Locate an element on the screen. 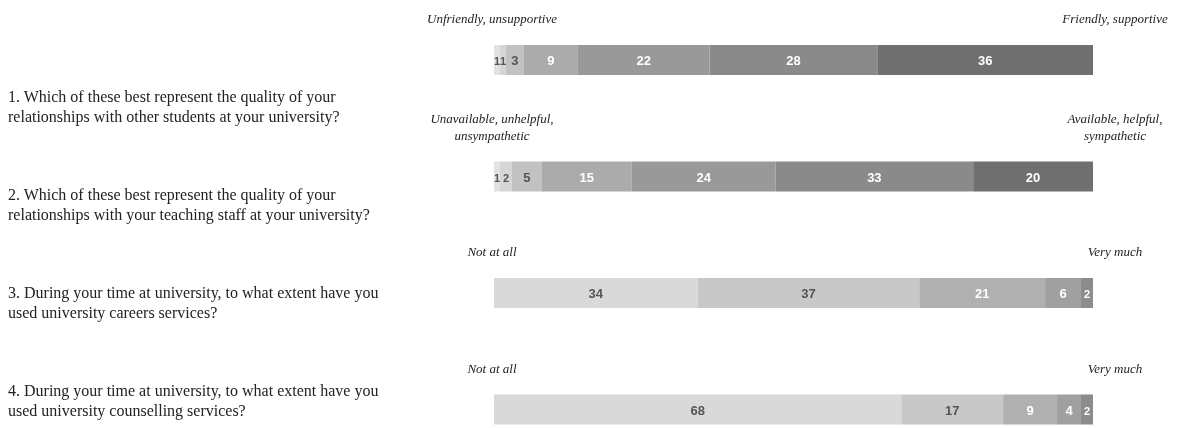  data-label: 36 is located at coordinates (985, 60).